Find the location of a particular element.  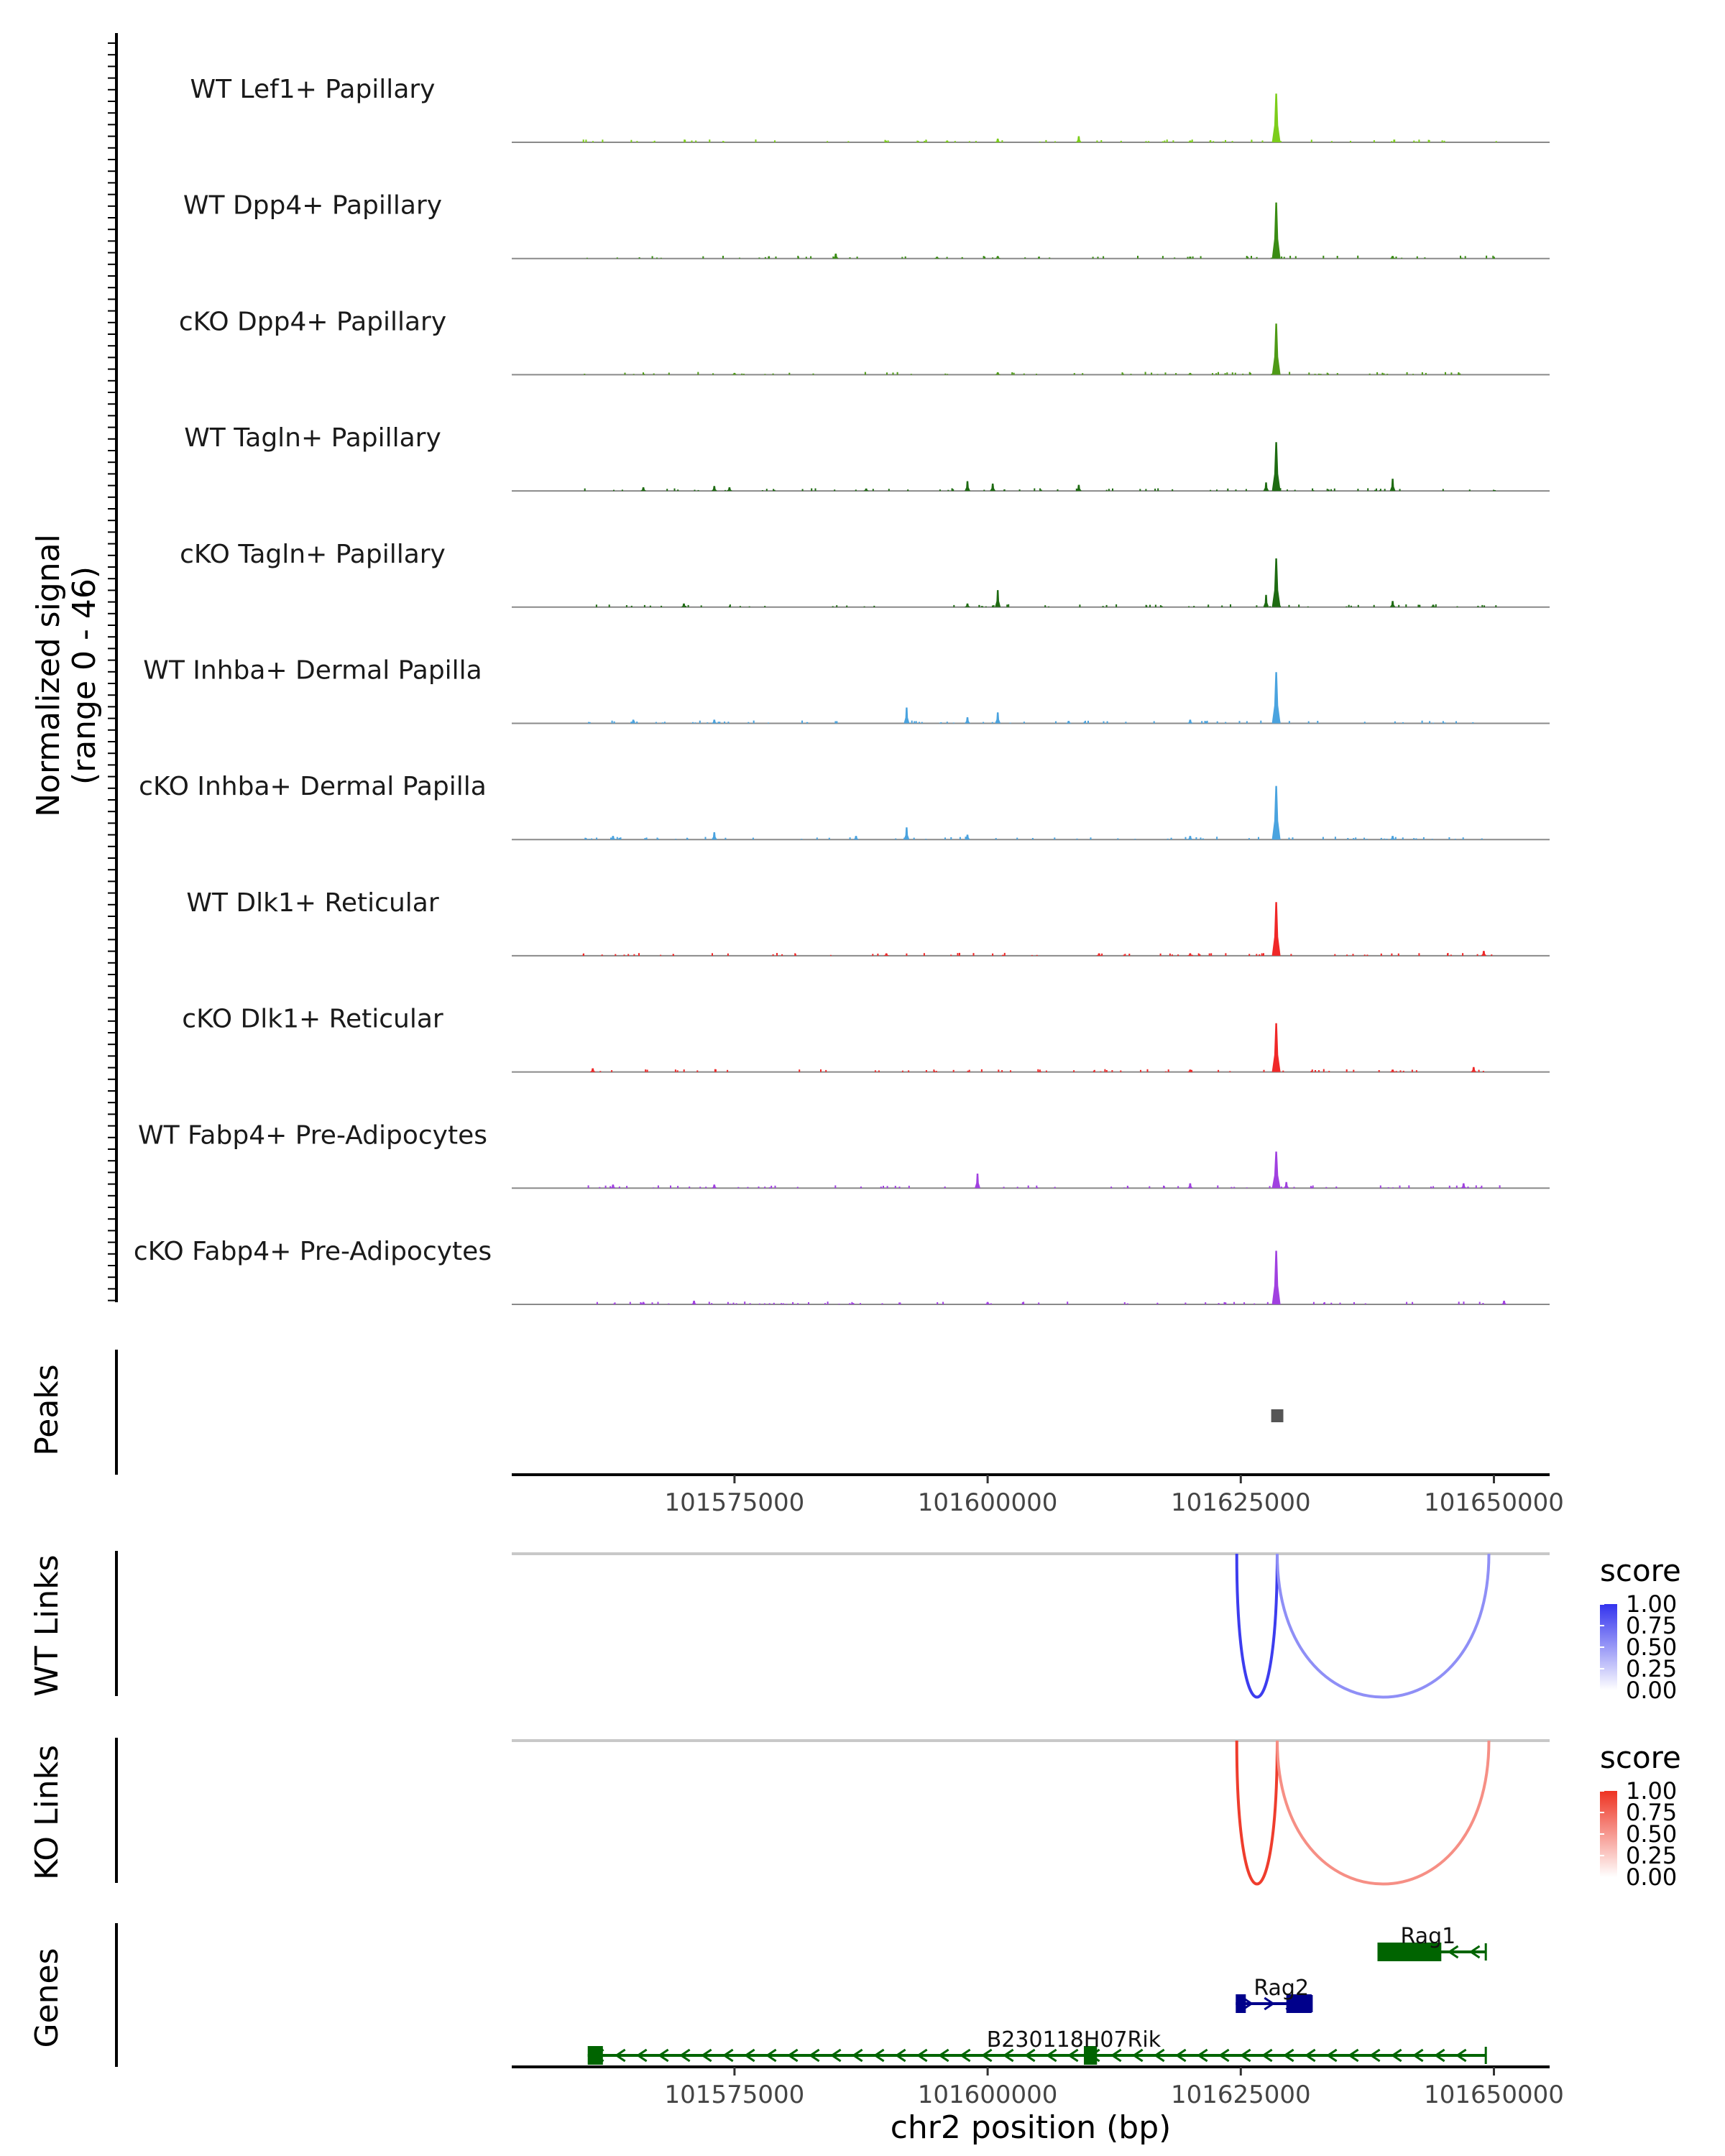

coverage-track-label: WT Dlk1+ Reticular is located at coordinates (312, 903).